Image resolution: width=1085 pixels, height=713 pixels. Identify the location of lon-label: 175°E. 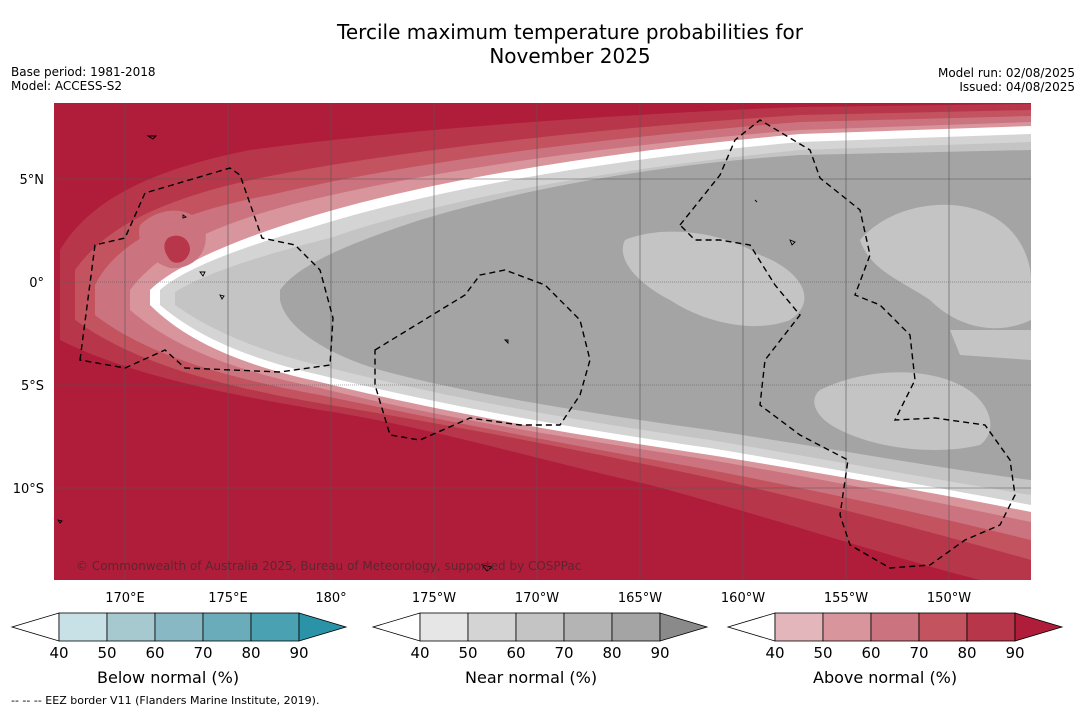
(228, 598).